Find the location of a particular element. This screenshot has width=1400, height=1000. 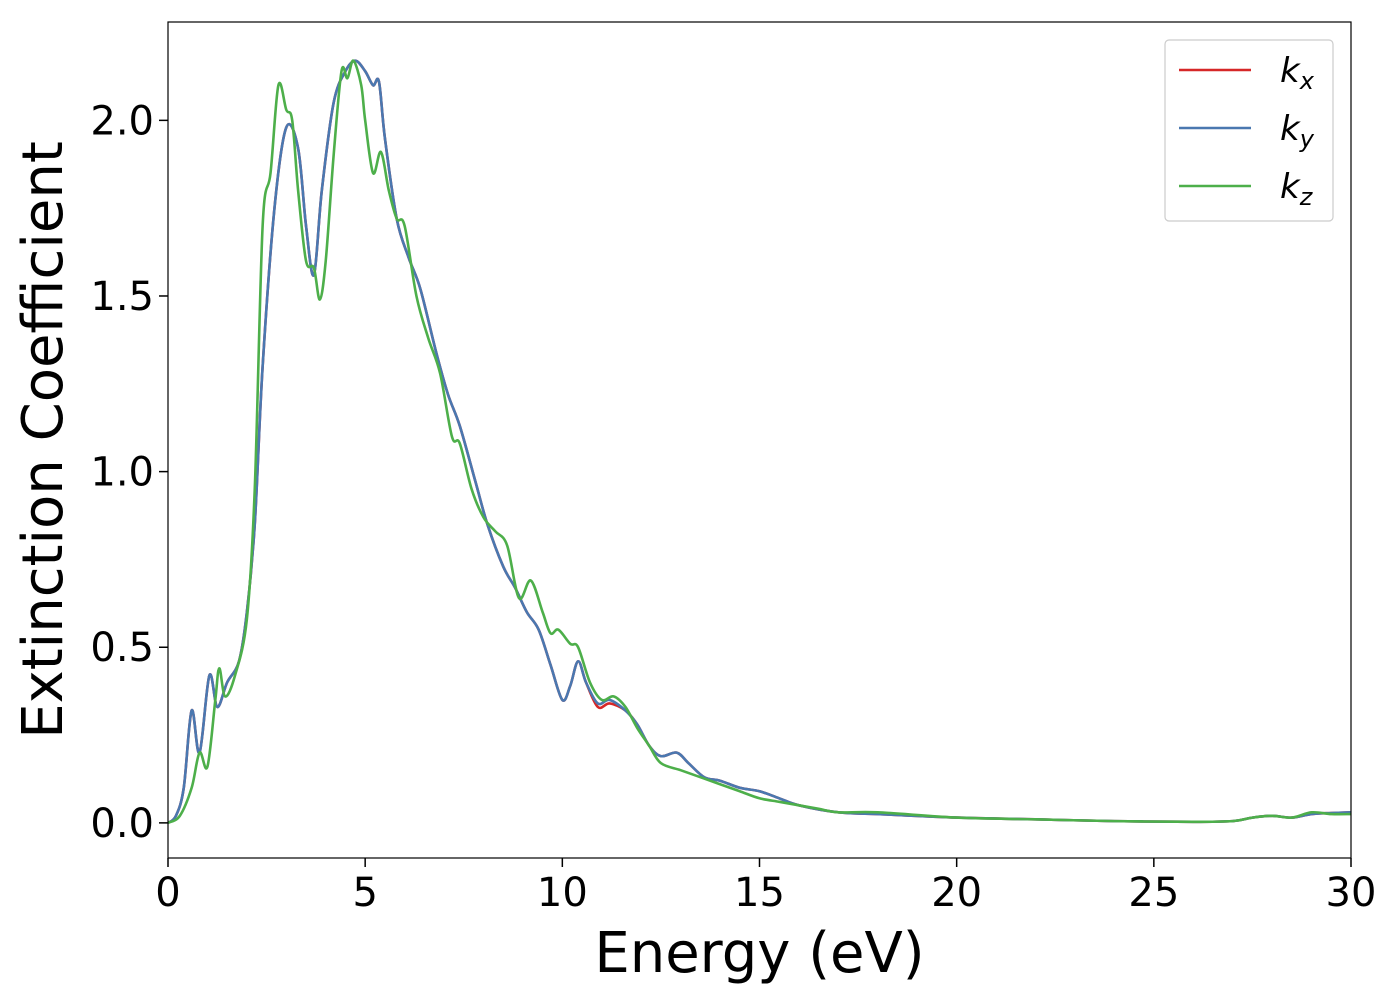

y-axis-ticks: 0.0 0.5 1.0 1.5 2.0 is located at coordinates (129, 472).